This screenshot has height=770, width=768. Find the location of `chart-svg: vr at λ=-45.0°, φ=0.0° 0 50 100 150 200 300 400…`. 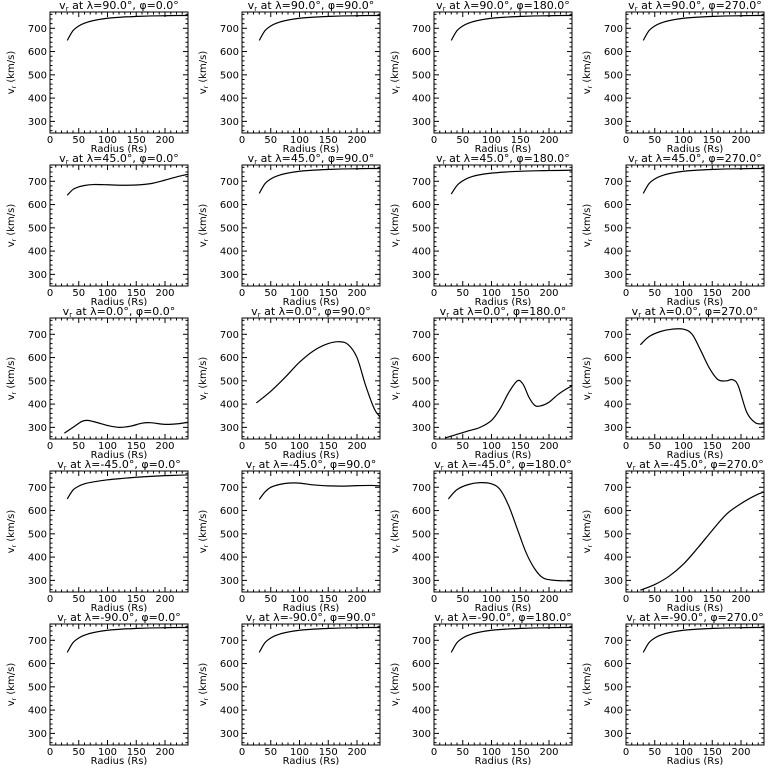

chart-svg: vr at λ=-45.0°, φ=0.0° 0 50 100 150 200 300 400… is located at coordinates (97, 536).